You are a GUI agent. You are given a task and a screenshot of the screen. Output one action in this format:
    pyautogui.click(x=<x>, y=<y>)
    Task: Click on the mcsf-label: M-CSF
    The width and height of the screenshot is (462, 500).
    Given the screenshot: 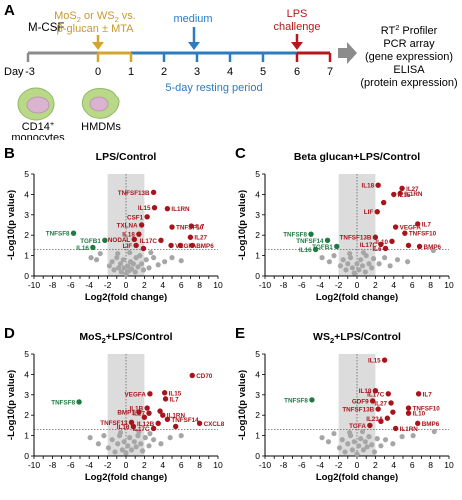 What is the action you would take?
    pyautogui.click(x=46, y=28)
    